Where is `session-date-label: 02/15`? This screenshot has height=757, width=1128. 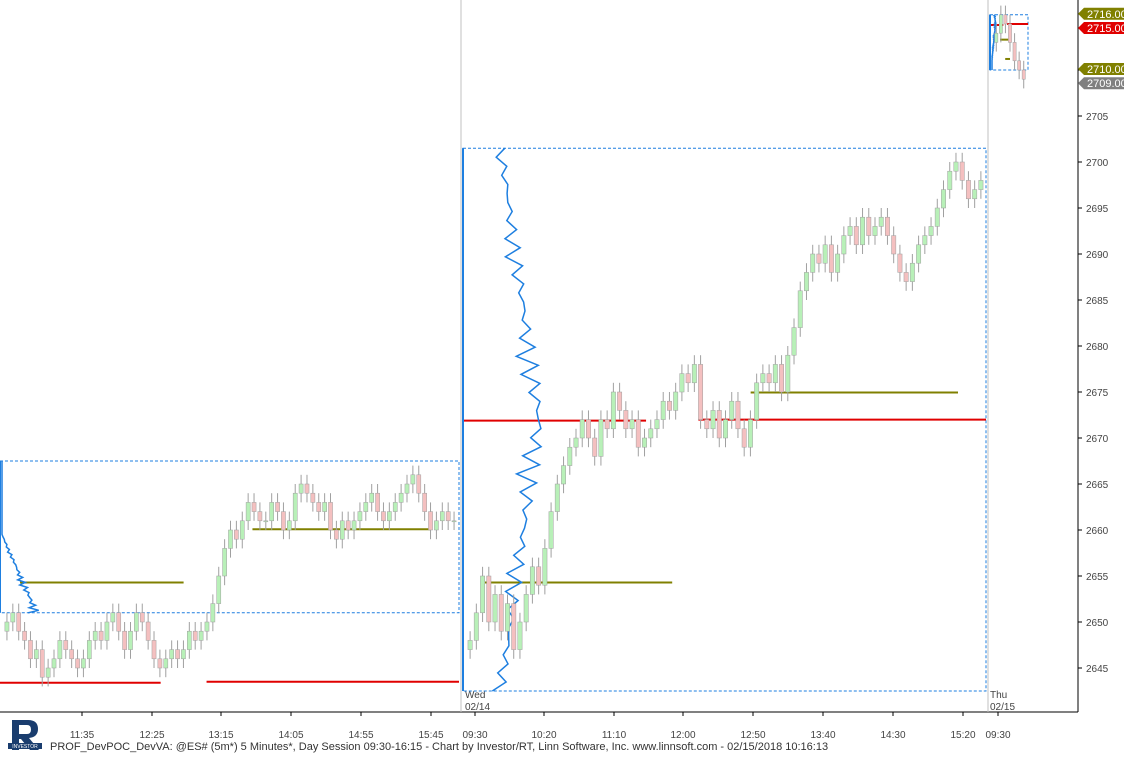 session-date-label: 02/15 is located at coordinates (1002, 707).